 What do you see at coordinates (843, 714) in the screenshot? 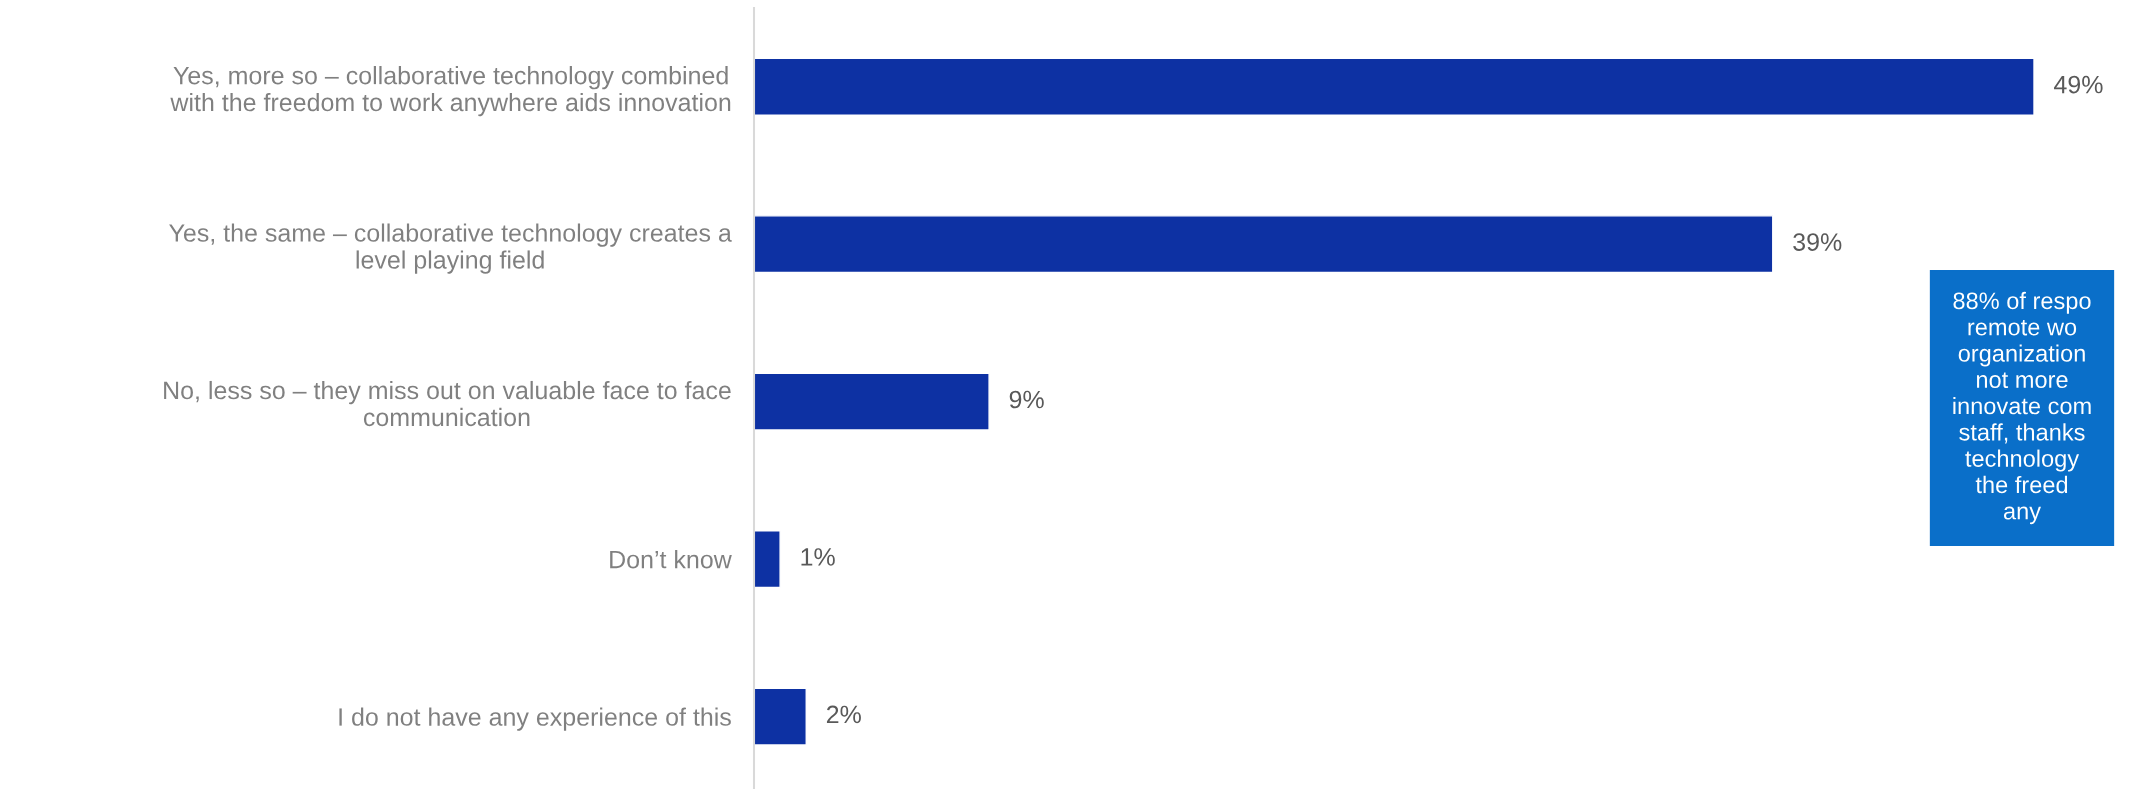
I see `data-label: 2%` at bounding box center [843, 714].